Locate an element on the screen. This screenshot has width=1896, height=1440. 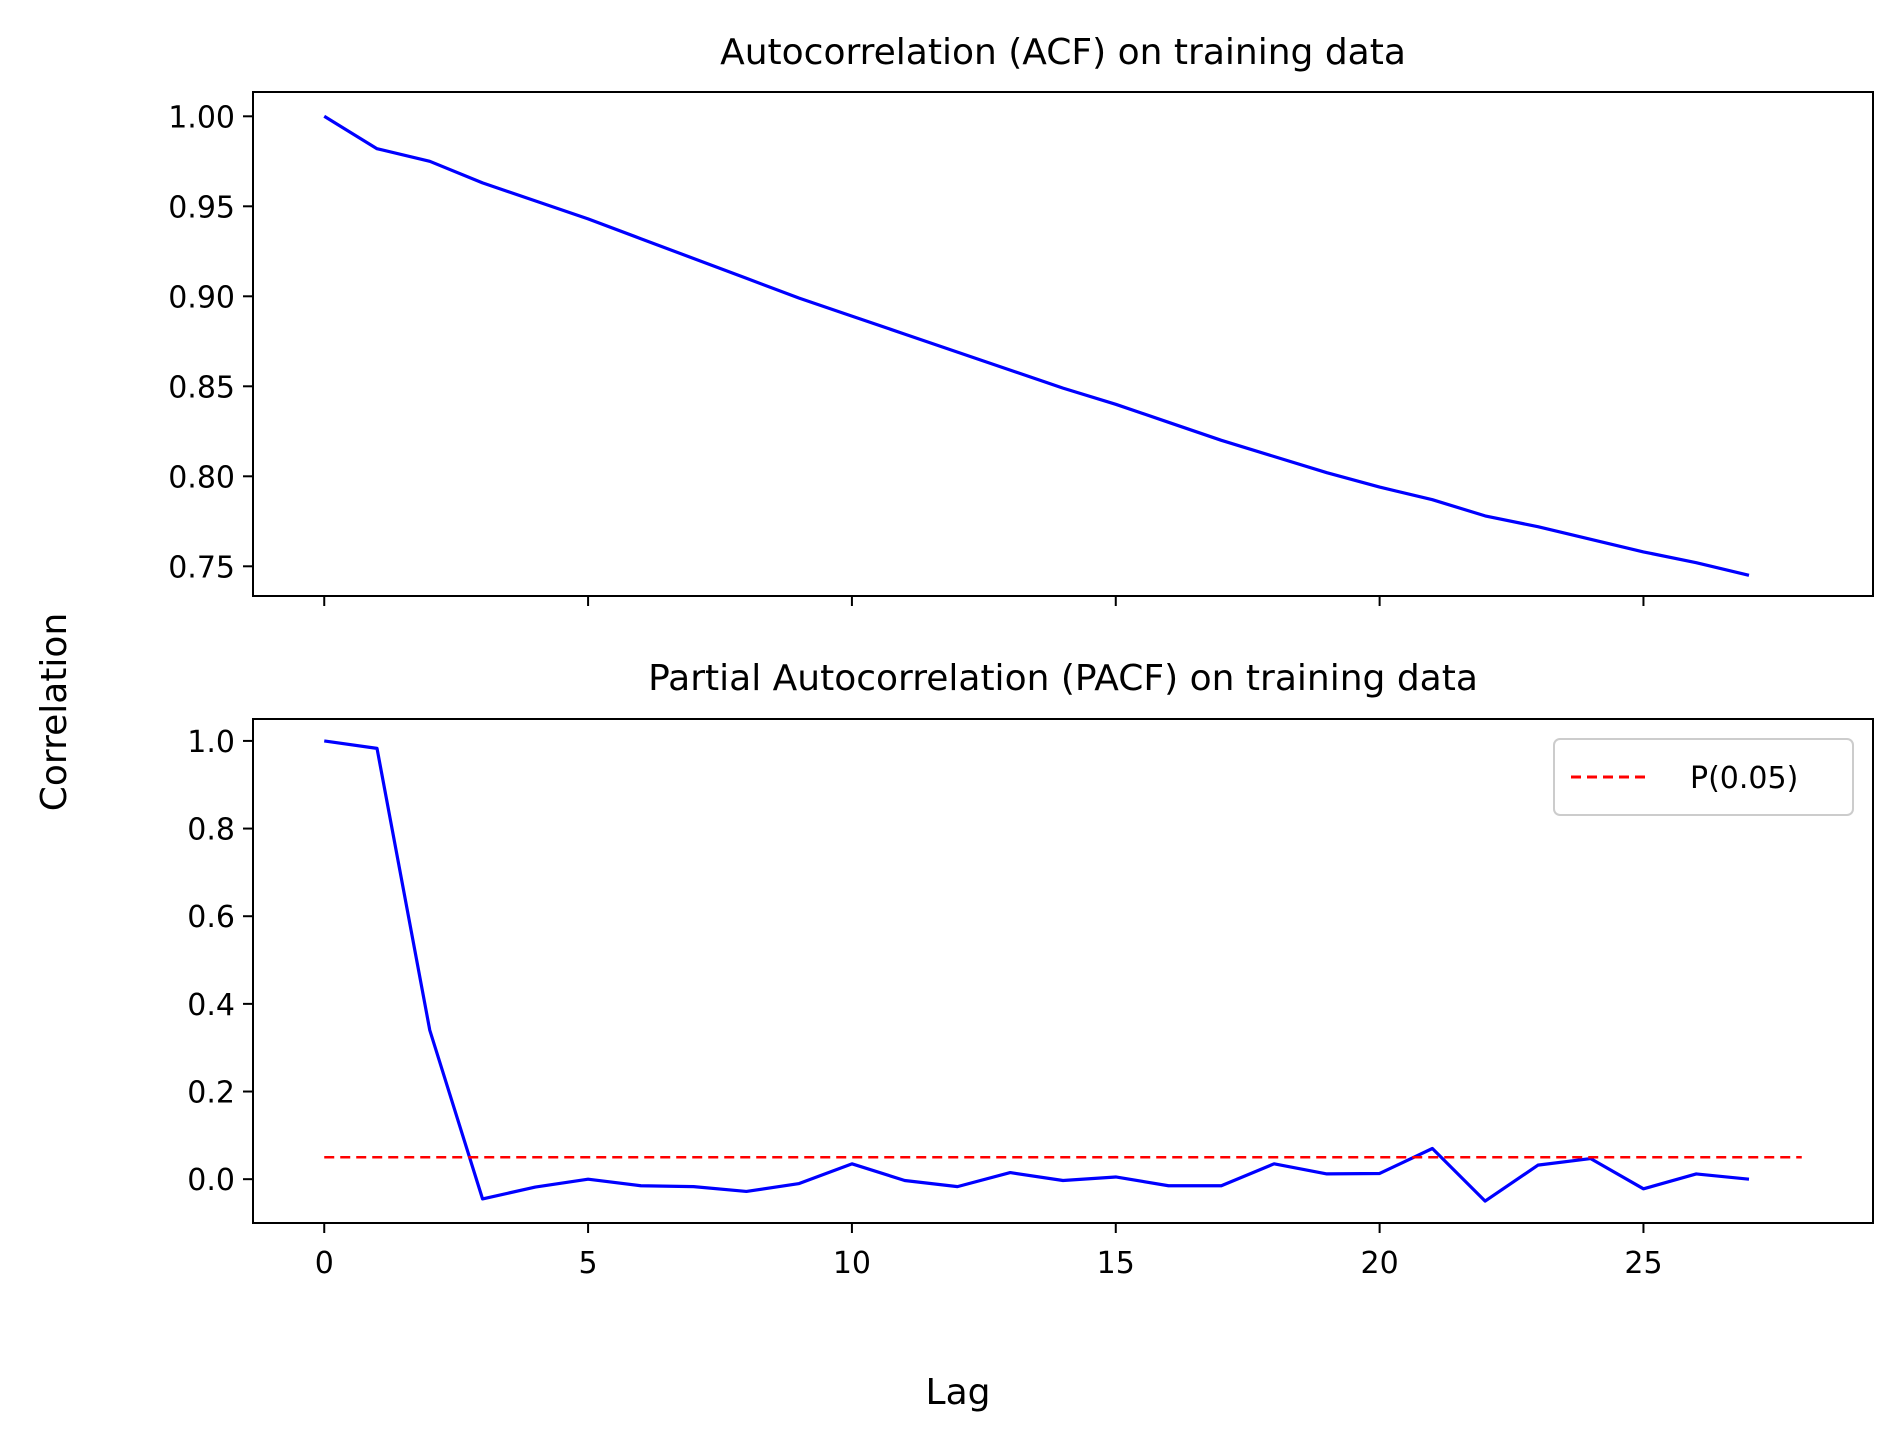
pacf-ytick-label: 0.2 is located at coordinates (211, 1093).